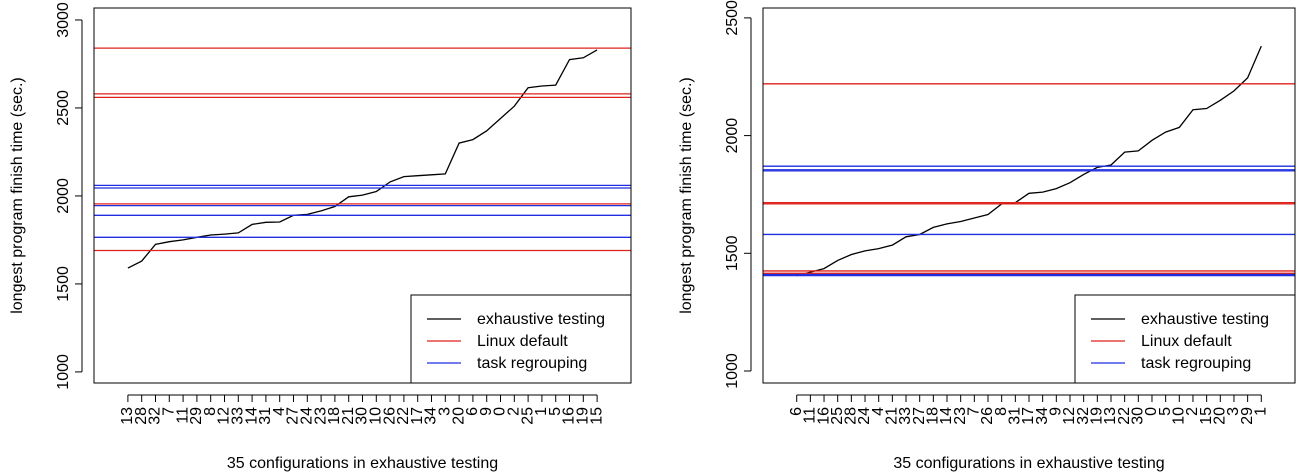  I want to click on y-tick-label: 3000, so click(63, 20).